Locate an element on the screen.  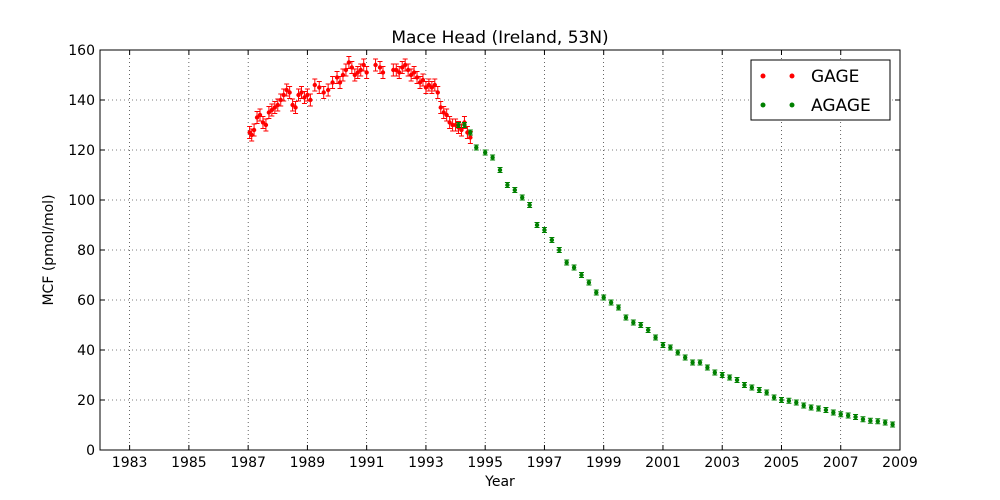
legend-agage-marker is located at coordinates (763, 105).